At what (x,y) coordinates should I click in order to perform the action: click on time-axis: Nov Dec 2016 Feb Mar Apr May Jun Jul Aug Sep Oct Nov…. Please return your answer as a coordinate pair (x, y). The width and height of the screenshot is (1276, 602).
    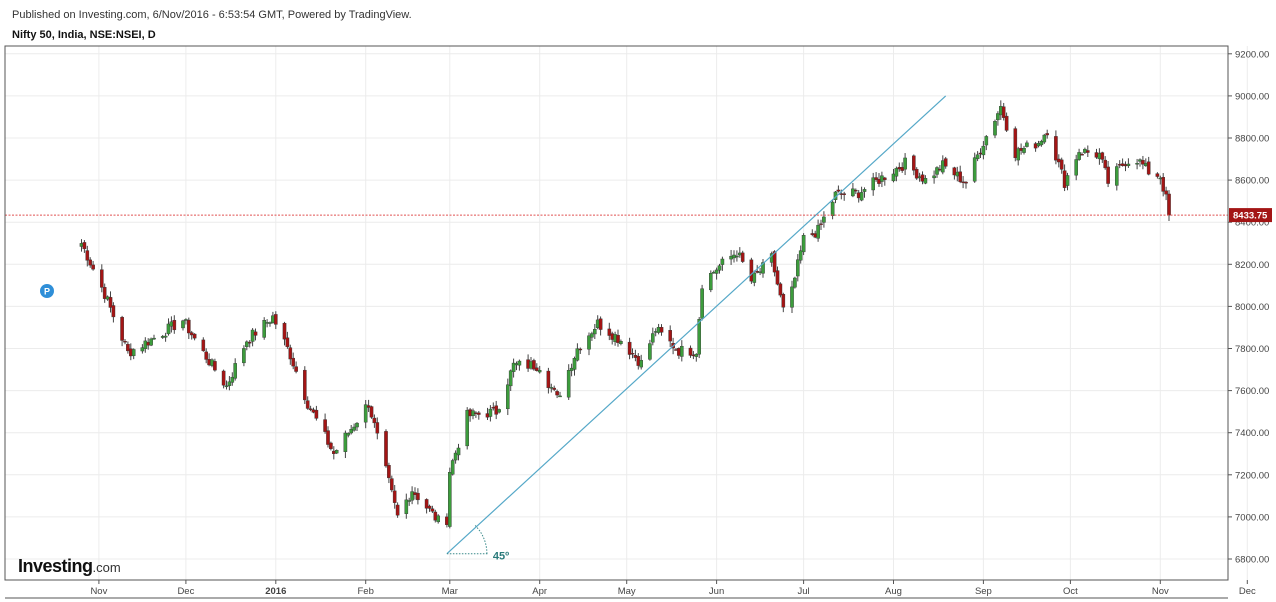
    Looking at the image, I should click on (683, 588).